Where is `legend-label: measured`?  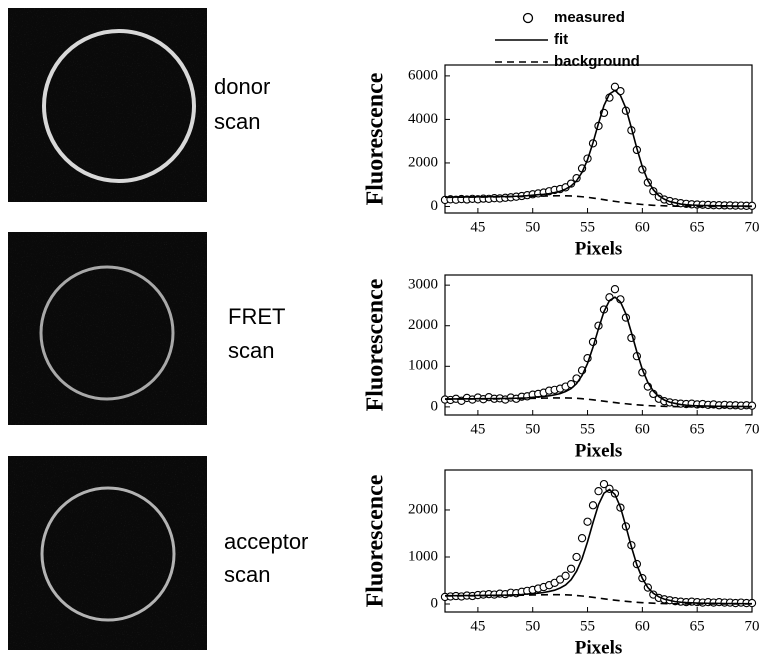 legend-label: measured is located at coordinates (589, 17).